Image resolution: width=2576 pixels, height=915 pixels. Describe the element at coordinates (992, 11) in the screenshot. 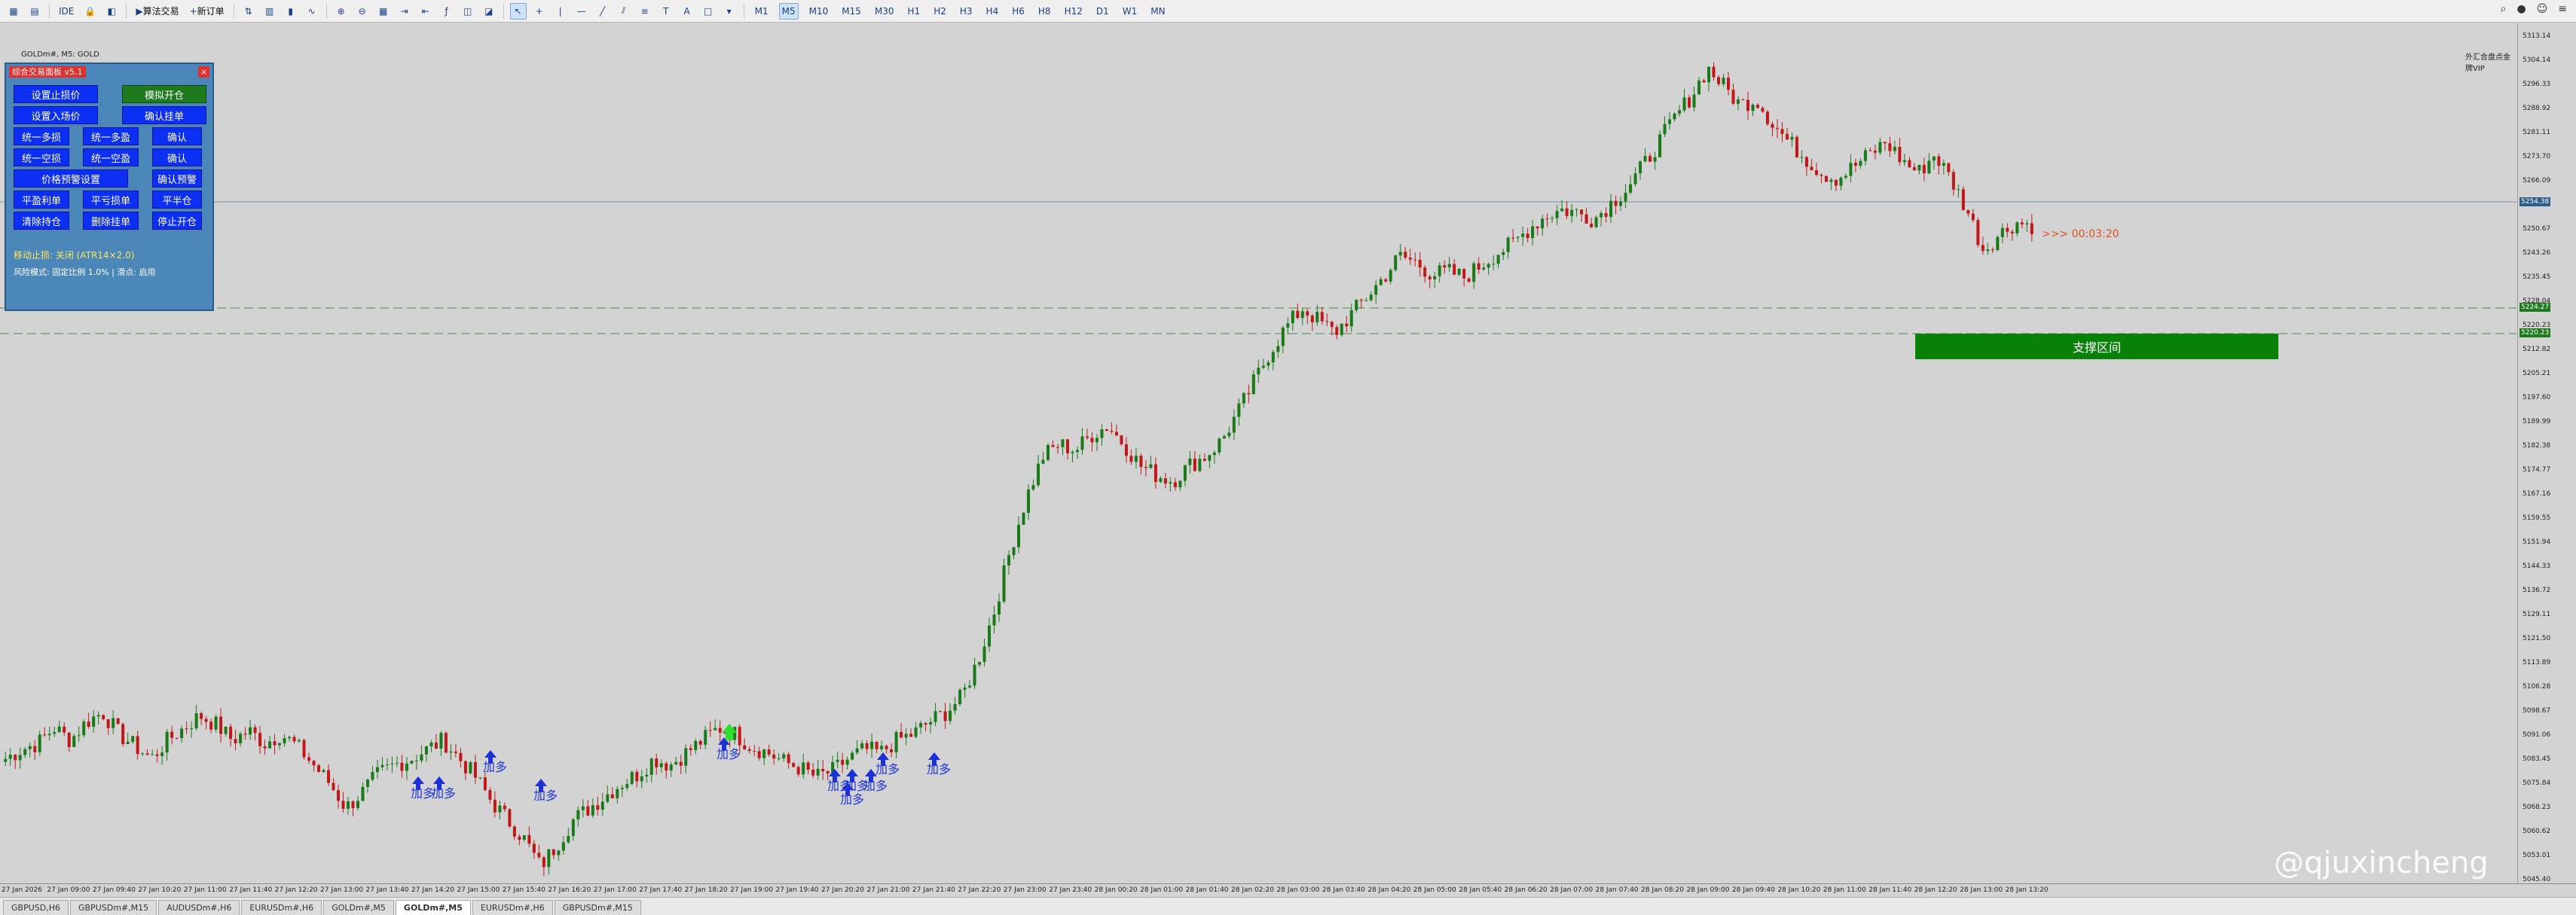

I see `timeframe-h4: H4` at that location.